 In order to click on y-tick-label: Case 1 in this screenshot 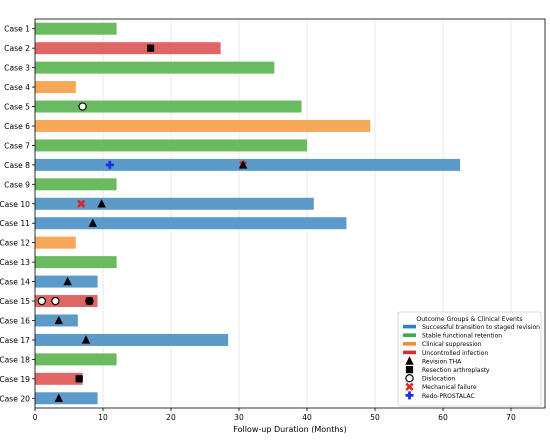, I will do `click(17, 29)`.